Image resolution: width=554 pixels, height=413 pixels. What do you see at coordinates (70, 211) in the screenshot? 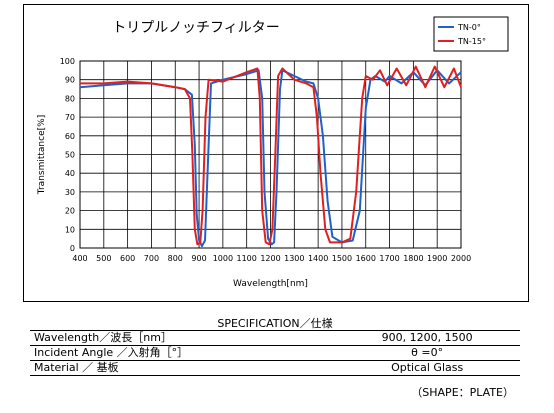
I see `y-tick-label: 20` at bounding box center [70, 211].